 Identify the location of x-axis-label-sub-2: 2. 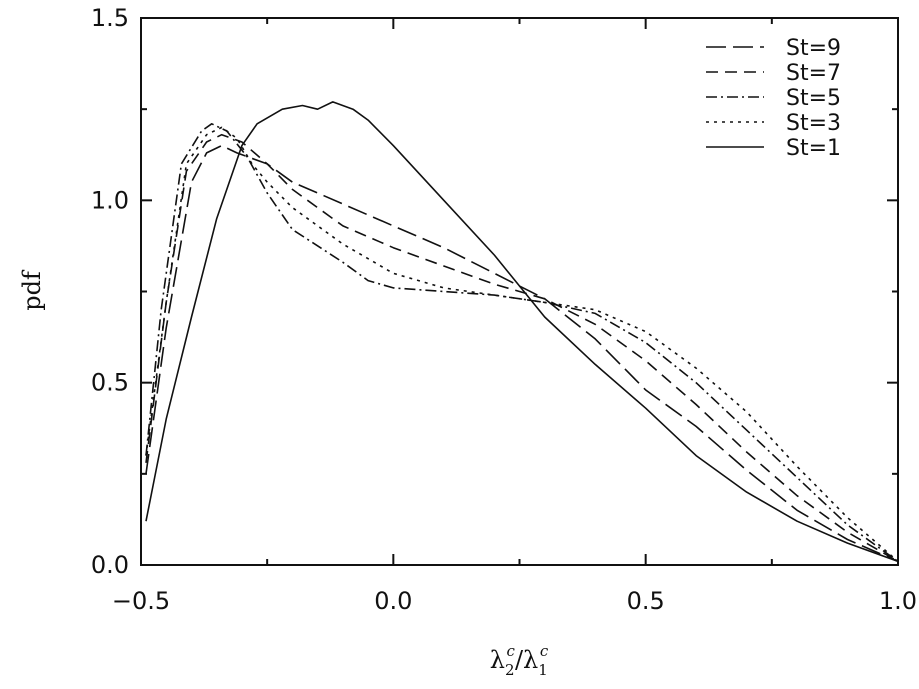
(510, 670).